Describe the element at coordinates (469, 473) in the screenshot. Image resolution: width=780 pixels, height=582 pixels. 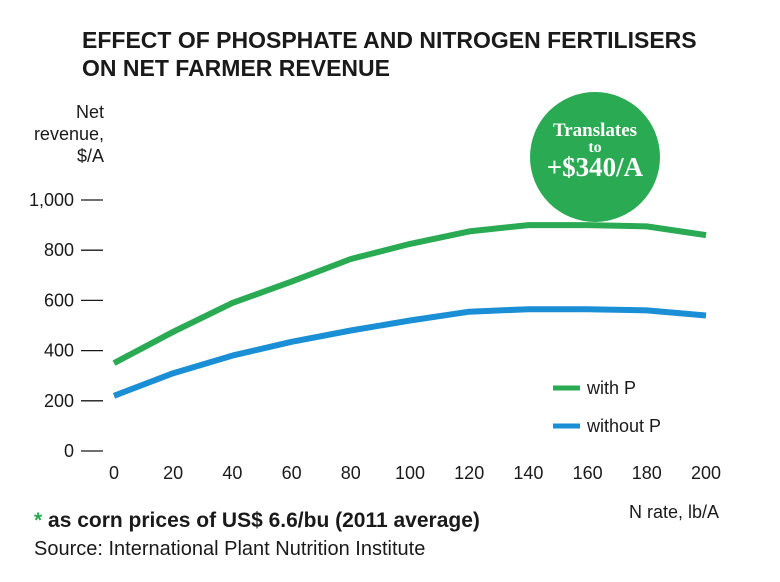
I see `x-tick-label: 120` at that location.